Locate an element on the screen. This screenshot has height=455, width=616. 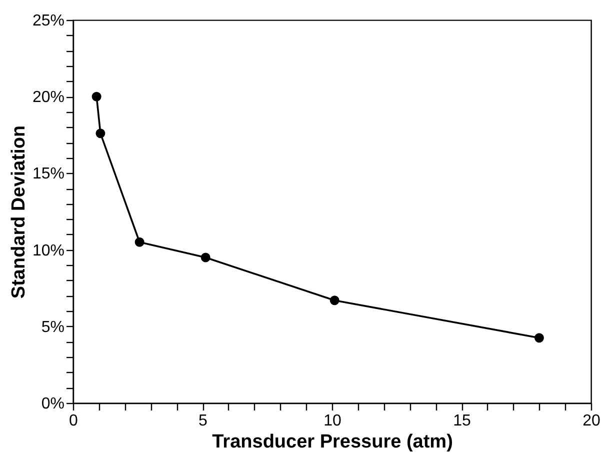
y-tick-label: 0% is located at coordinates (52, 404).